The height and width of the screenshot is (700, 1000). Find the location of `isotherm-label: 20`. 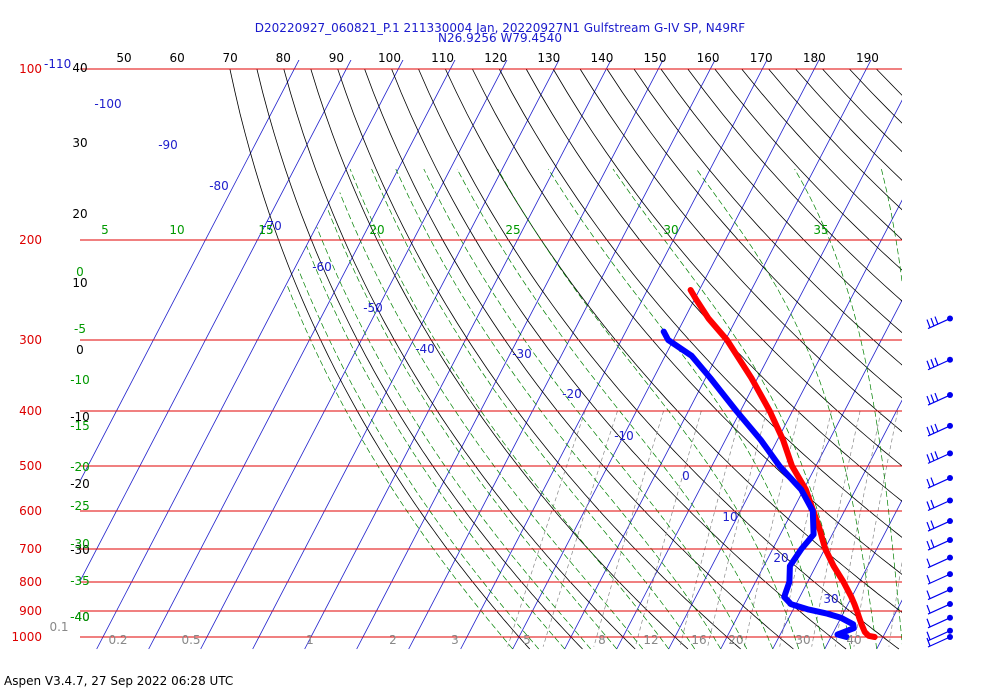

isotherm-label: 20 is located at coordinates (780, 558).